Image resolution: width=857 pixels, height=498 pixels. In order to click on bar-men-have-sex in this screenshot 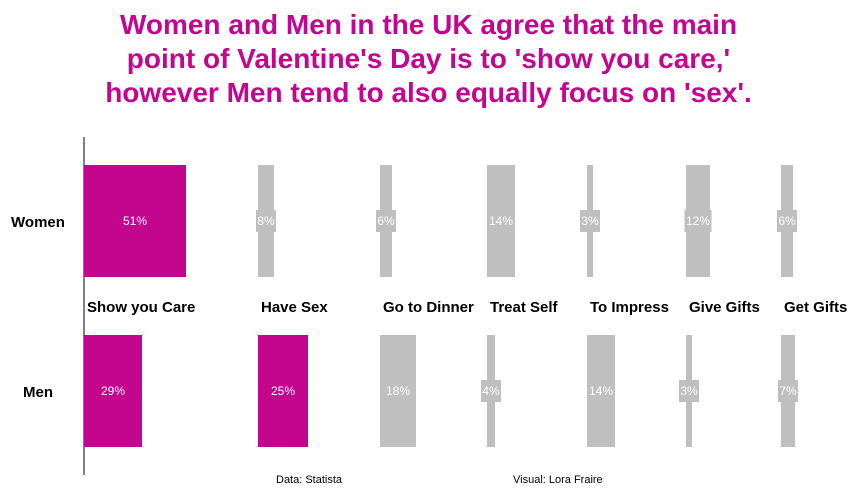, I will do `click(283, 391)`.